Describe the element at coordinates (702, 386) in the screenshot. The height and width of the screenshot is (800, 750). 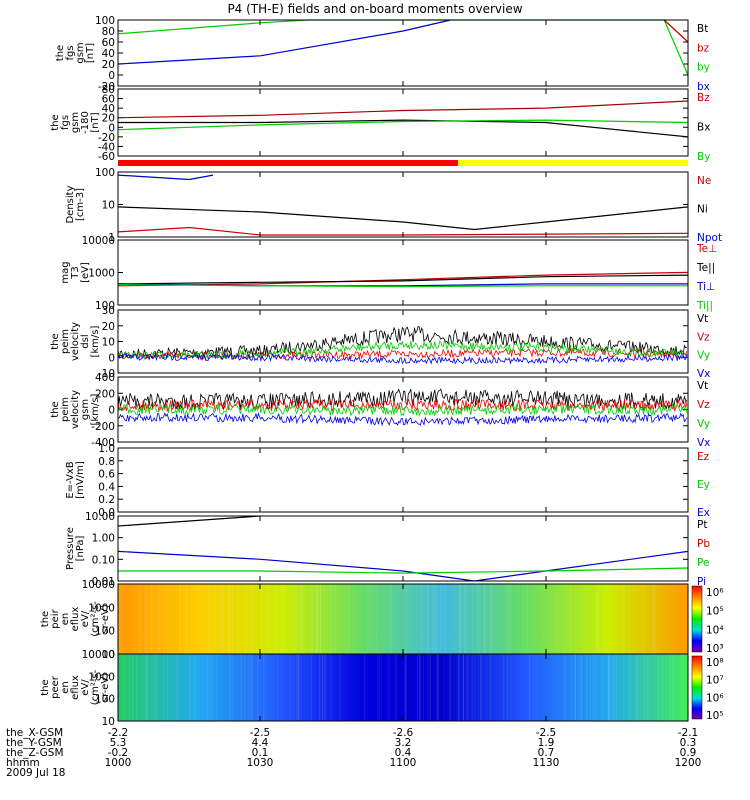
I see `legend-Vt: Vt` at that location.